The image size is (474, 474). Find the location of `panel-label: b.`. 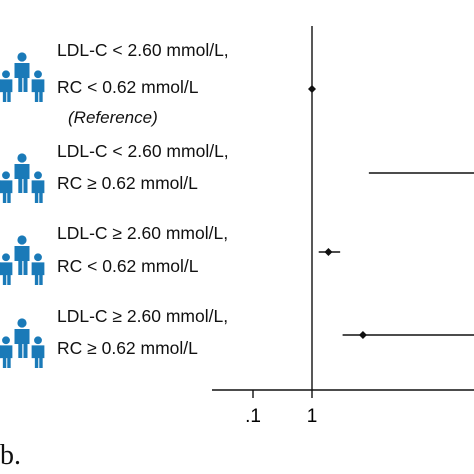

panel-label: b. is located at coordinates (10, 455).